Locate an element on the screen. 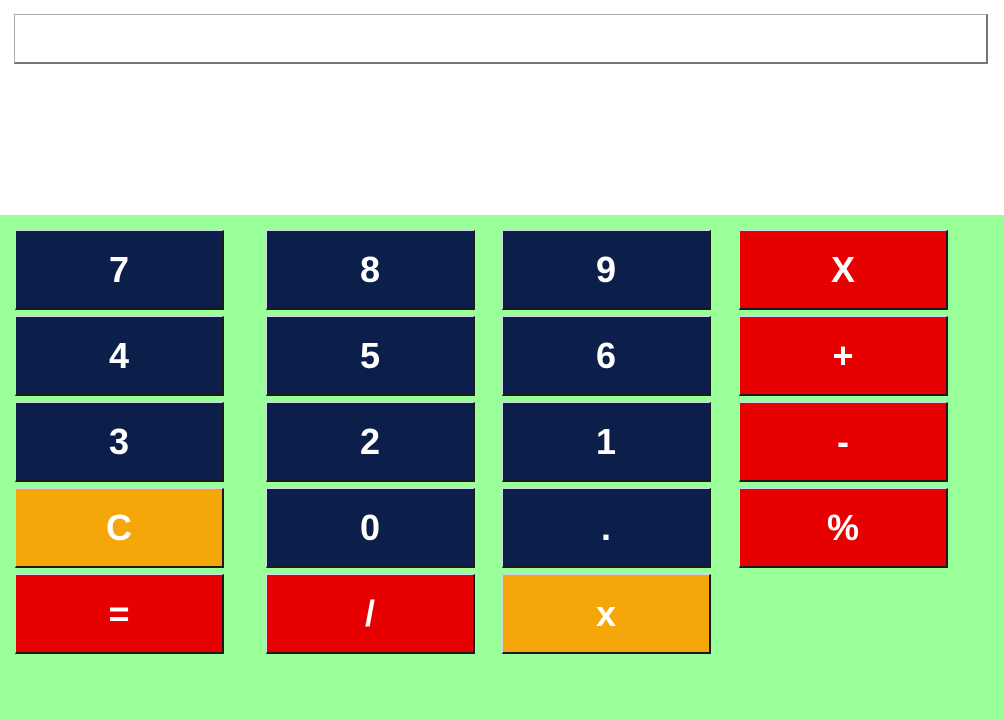 This screenshot has height=720, width=1004. key-4: 4 is located at coordinates (119, 356).